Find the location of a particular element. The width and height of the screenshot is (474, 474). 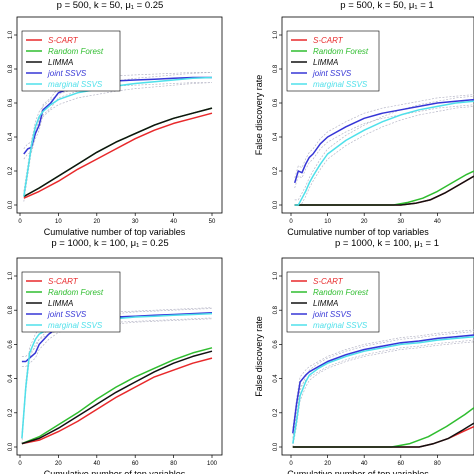

panel-title: p = 500, k = 50, μ₁ = 1 is located at coordinates (386, 5).